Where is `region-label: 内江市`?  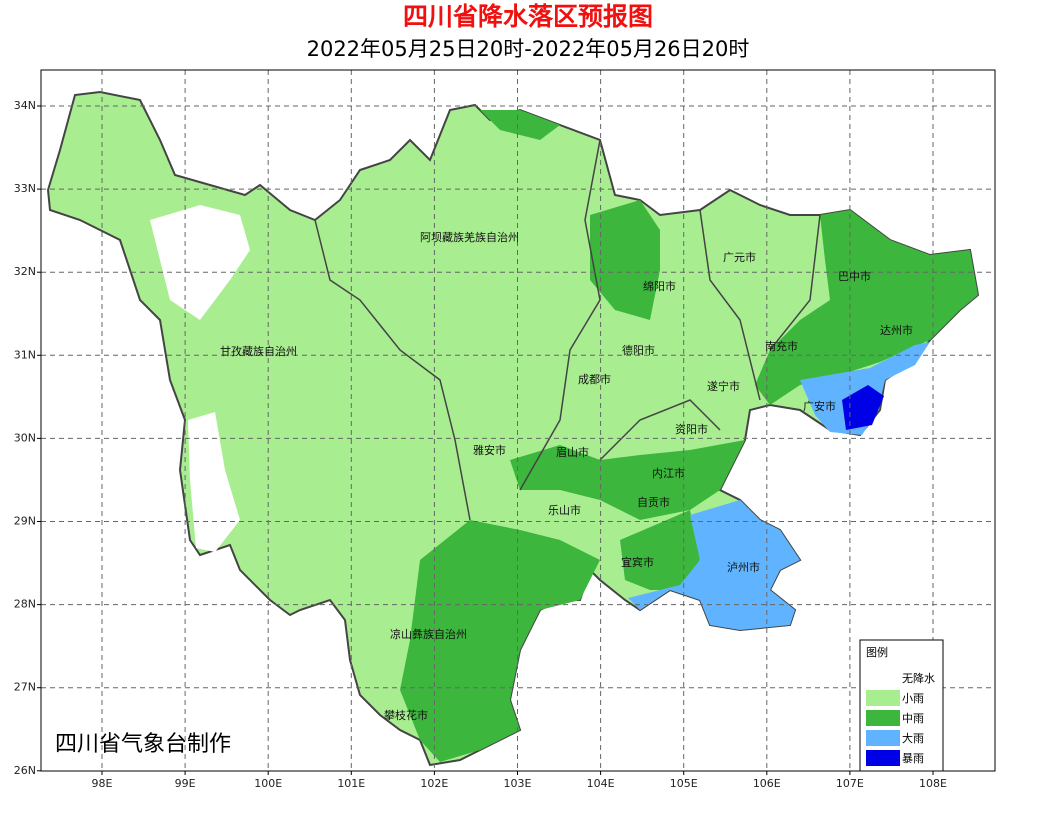
region-label: 内江市 is located at coordinates (668, 473).